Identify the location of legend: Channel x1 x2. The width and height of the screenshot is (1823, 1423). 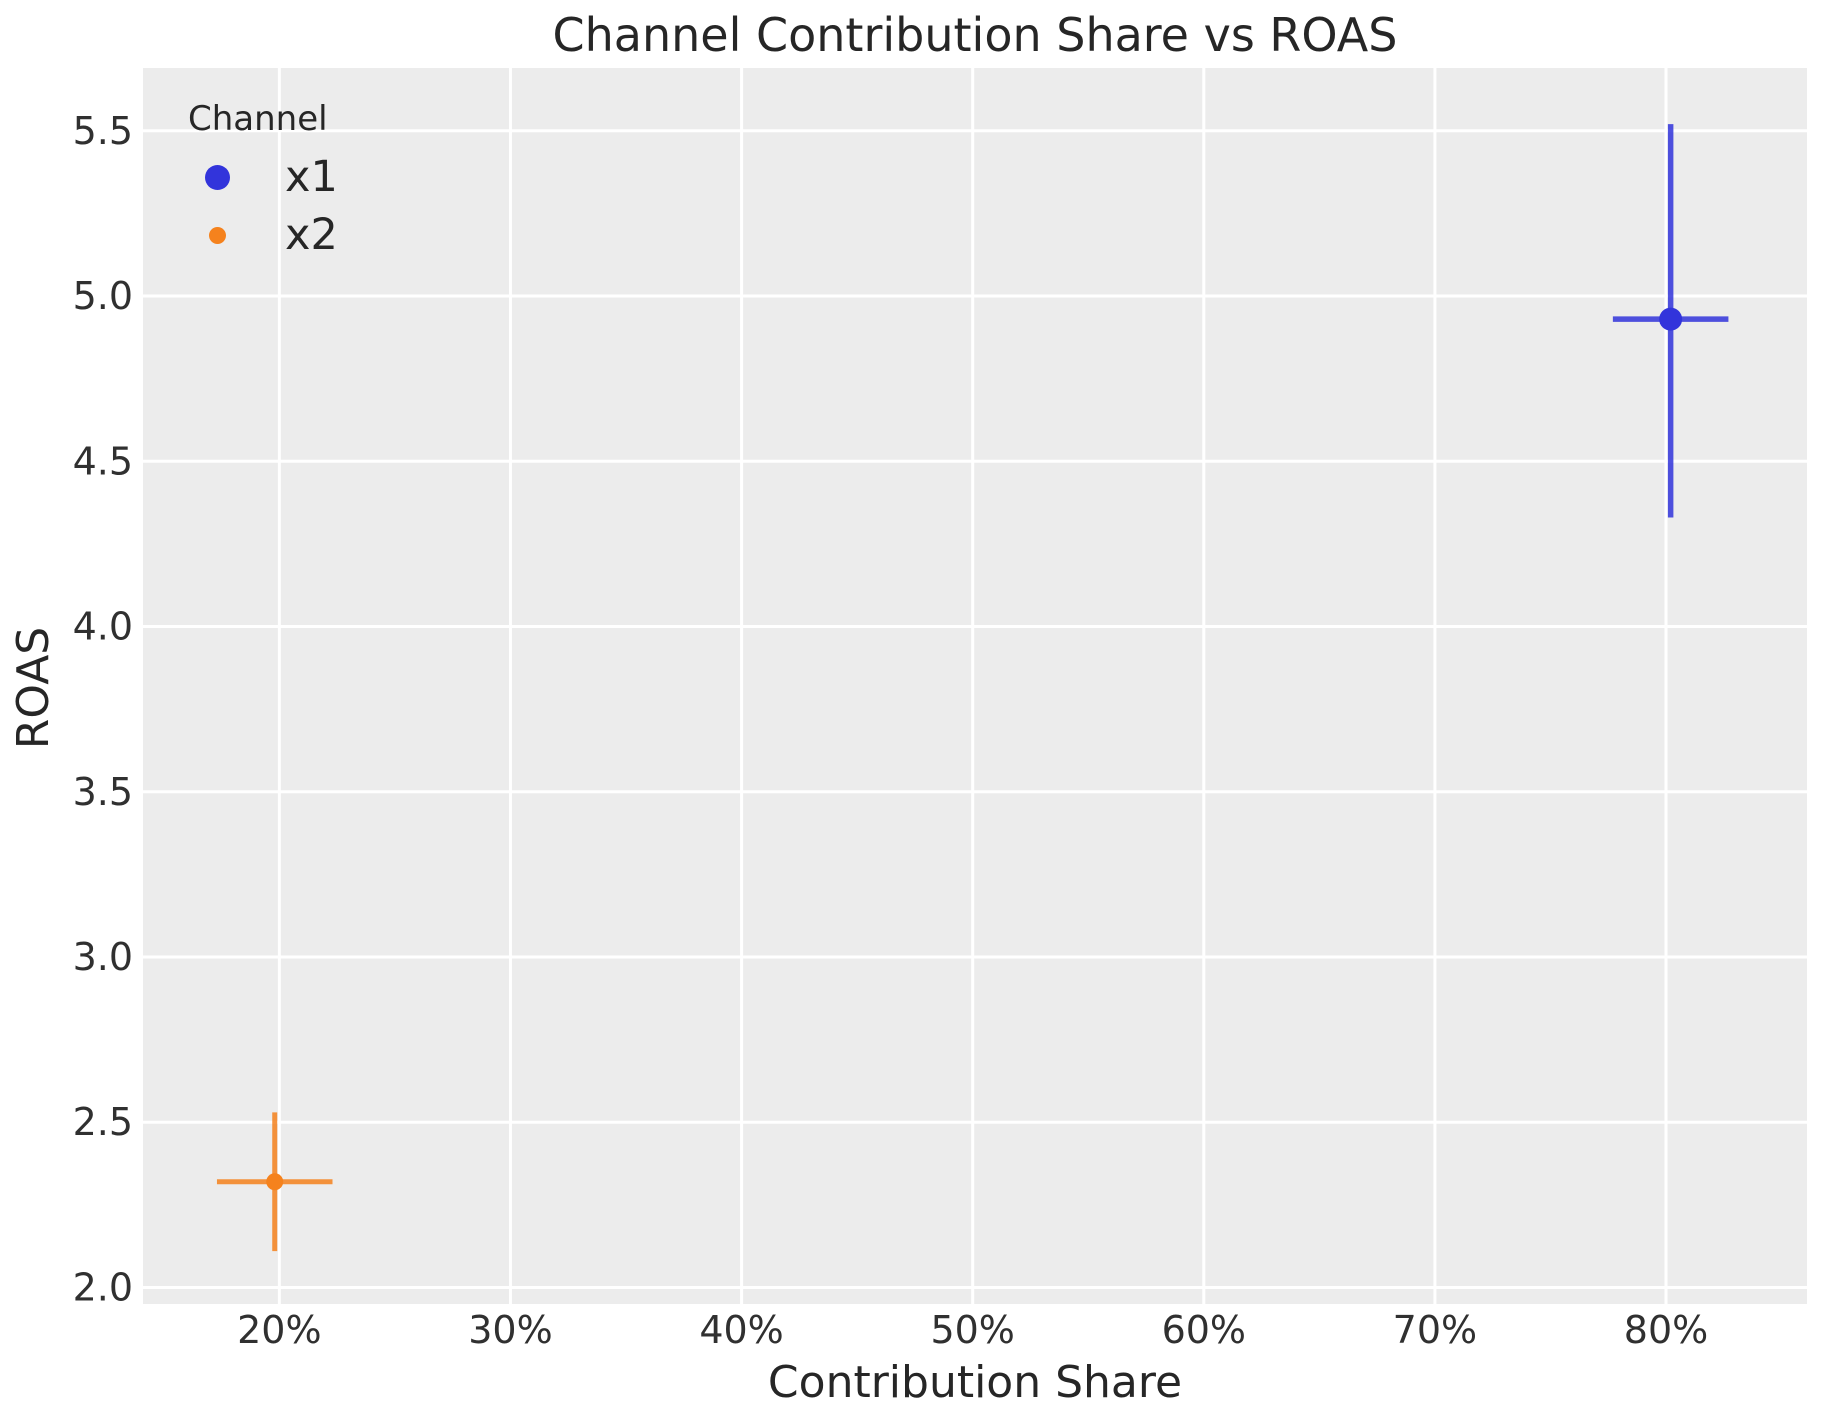
(260, 179).